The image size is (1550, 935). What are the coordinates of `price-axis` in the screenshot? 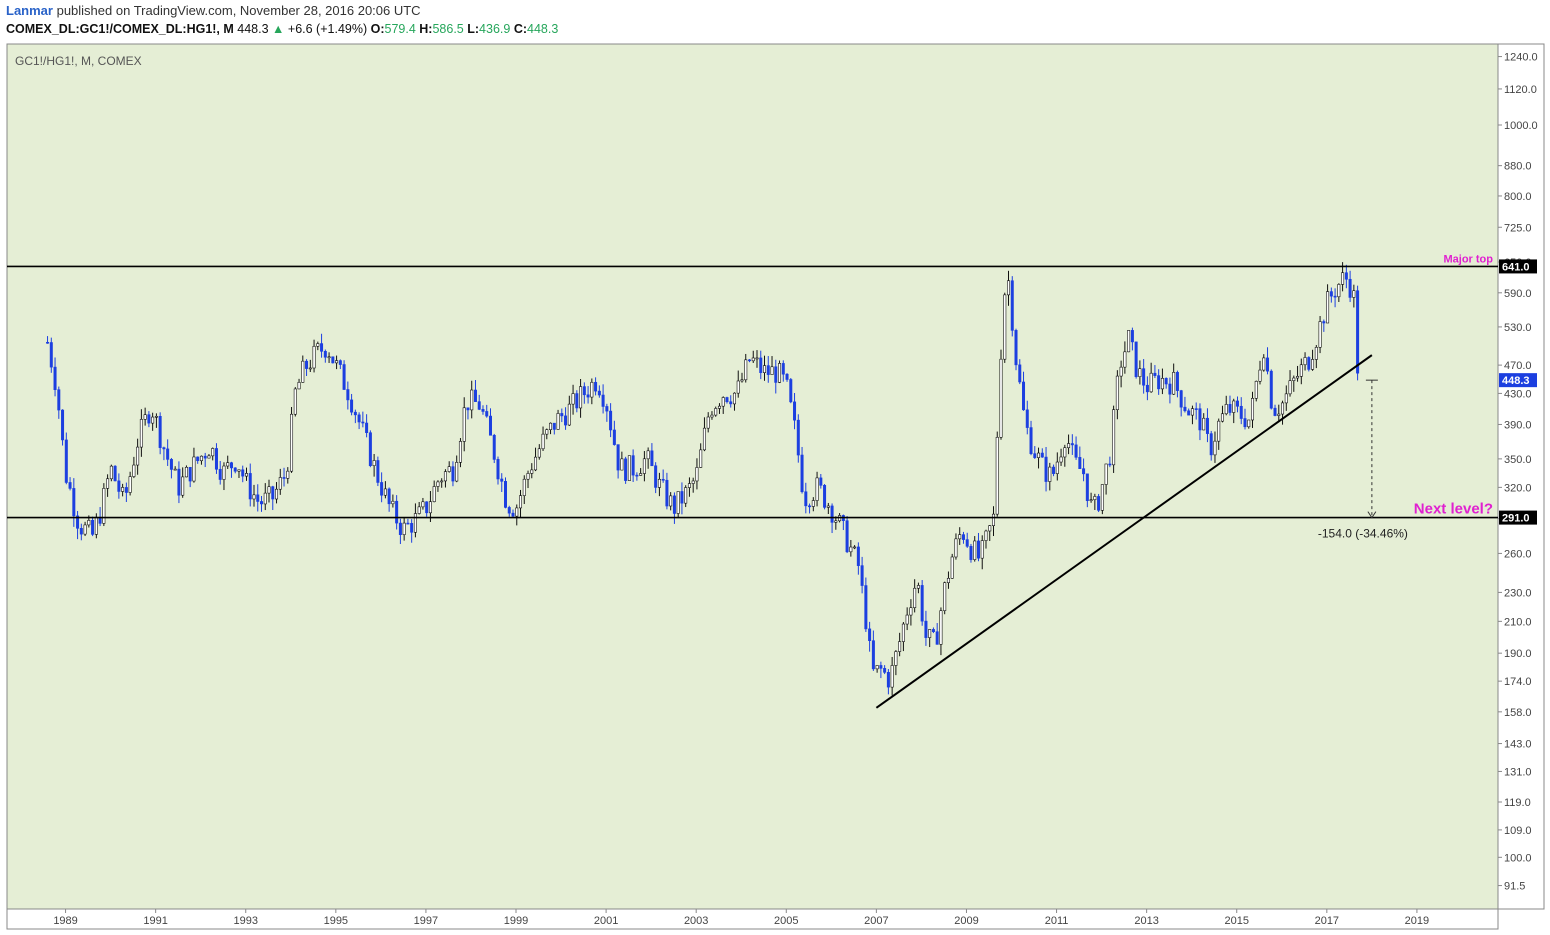 It's located at (1521, 476).